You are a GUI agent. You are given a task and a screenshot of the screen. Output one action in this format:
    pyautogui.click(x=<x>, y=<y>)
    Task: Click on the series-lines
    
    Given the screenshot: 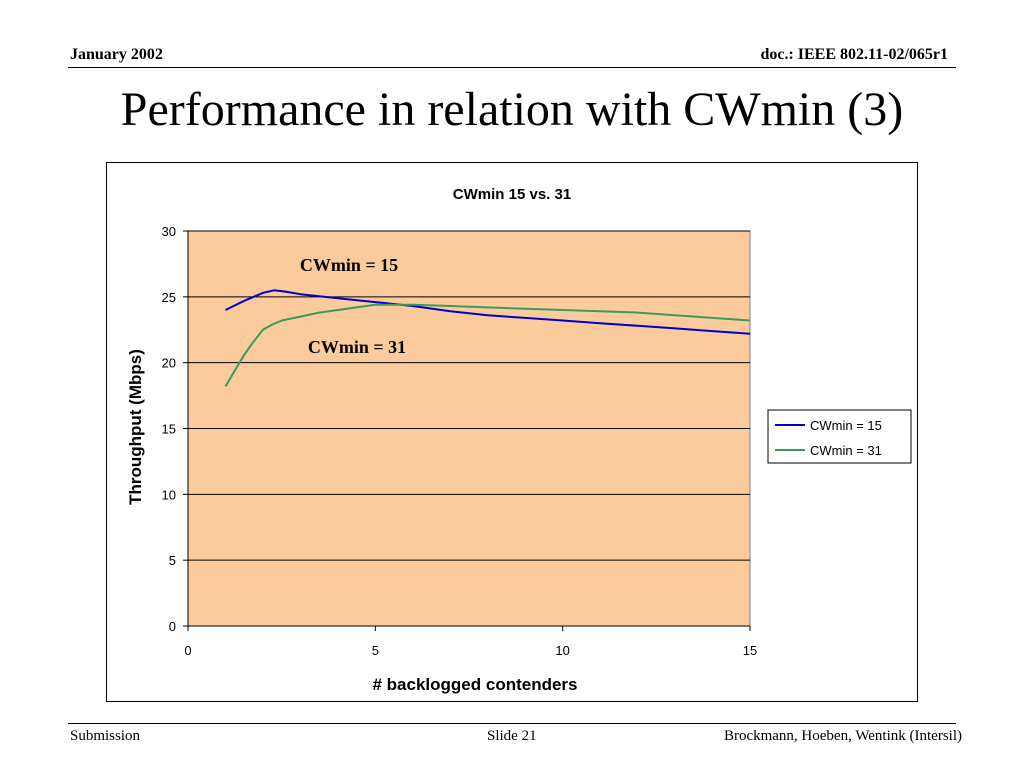 What is the action you would take?
    pyautogui.click(x=487, y=338)
    